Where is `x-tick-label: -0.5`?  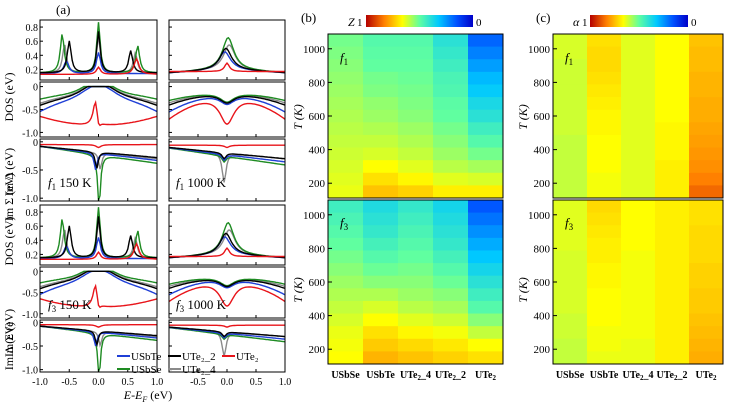 x-tick-label: -0.5 is located at coordinates (198, 382).